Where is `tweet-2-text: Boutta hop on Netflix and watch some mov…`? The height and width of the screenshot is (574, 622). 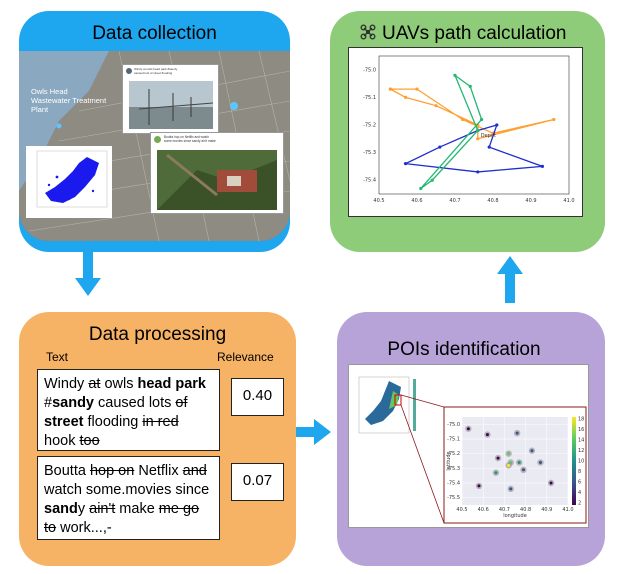 tweet-2-text: Boutta hop on Netflix and watch some mov… is located at coordinates (223, 139).